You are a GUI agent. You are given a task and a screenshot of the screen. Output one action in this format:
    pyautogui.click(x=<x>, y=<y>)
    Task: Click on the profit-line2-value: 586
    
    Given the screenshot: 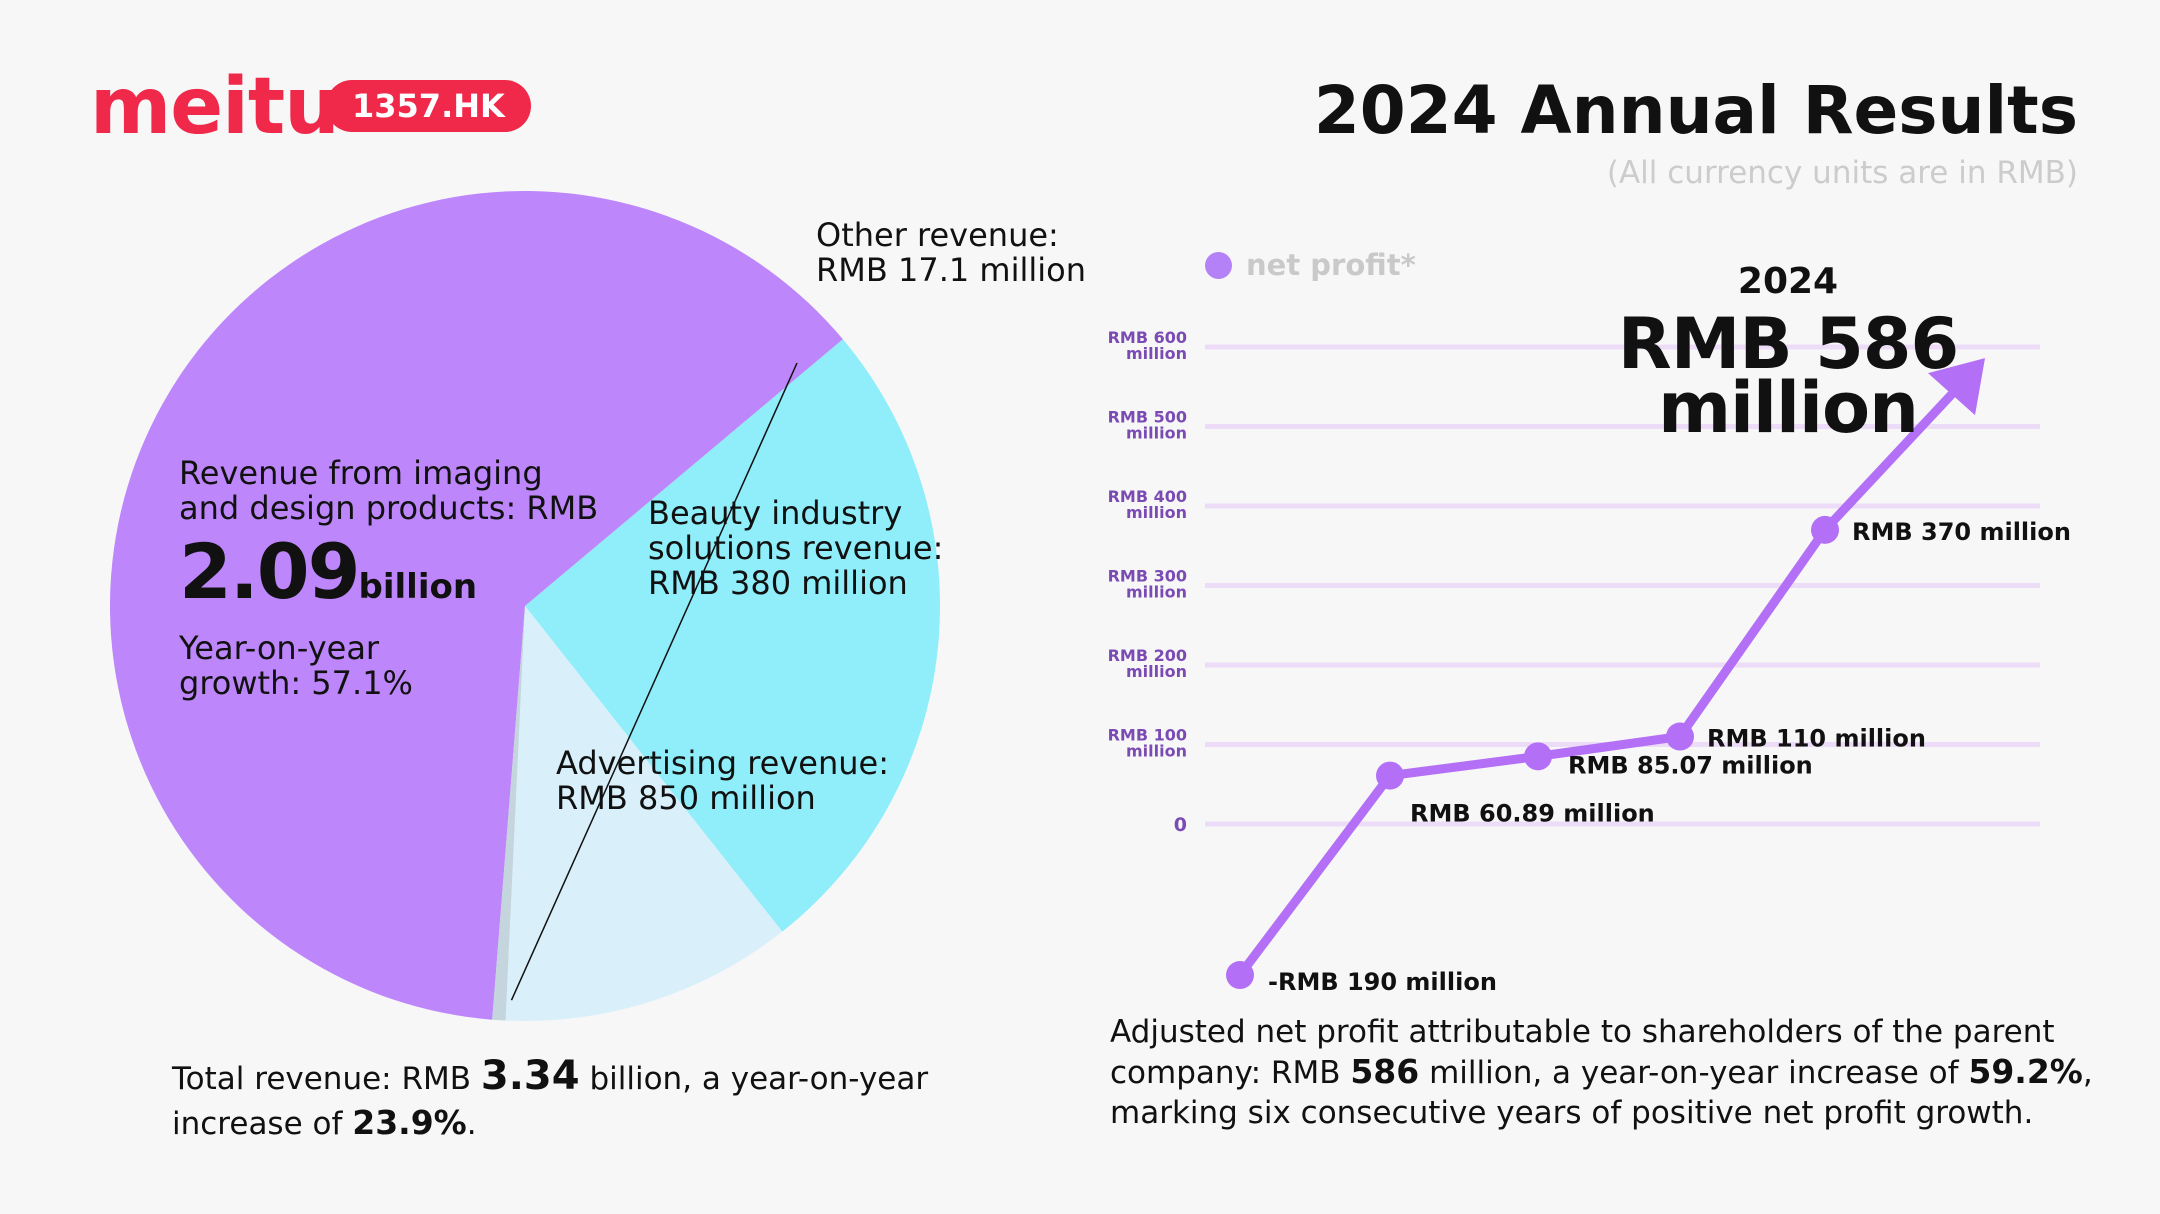 What is the action you would take?
    pyautogui.click(x=1385, y=1071)
    